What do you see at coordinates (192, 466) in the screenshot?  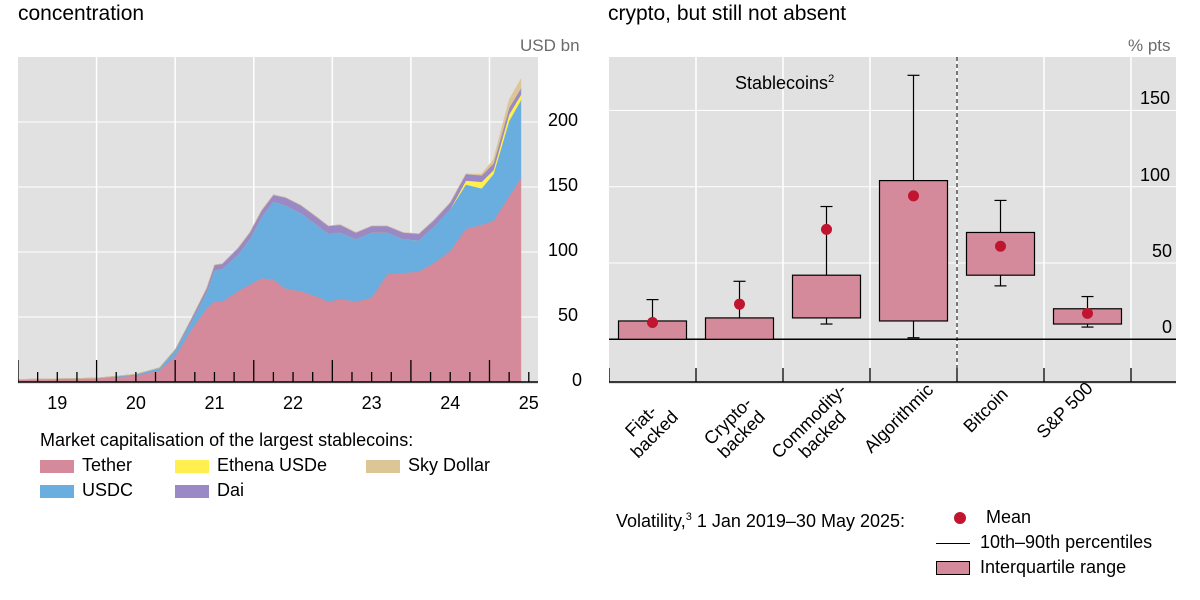 I see `legend-swatch-ethena` at bounding box center [192, 466].